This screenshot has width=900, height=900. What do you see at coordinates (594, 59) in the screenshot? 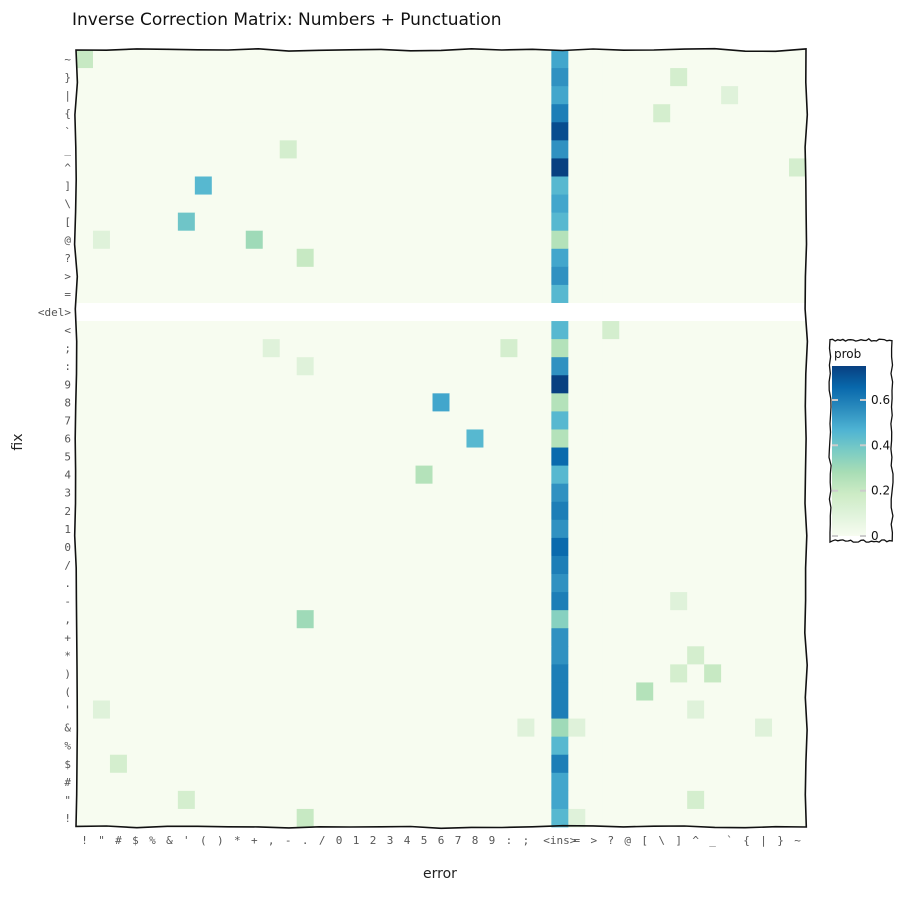
I see `cell-c126-c62` at bounding box center [594, 59].